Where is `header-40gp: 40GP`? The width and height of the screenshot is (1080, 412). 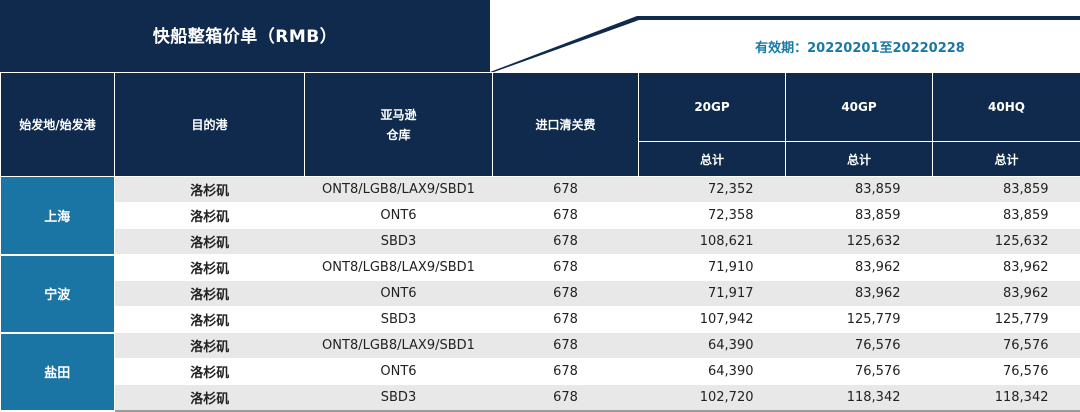 header-40gp: 40GP is located at coordinates (859, 107).